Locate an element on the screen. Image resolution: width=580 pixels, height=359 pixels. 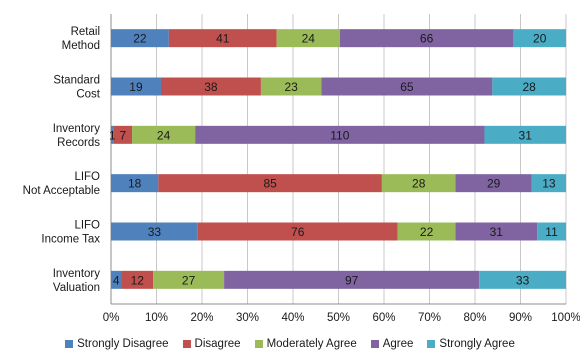
x-tick-label: 20% is located at coordinates (201, 318).